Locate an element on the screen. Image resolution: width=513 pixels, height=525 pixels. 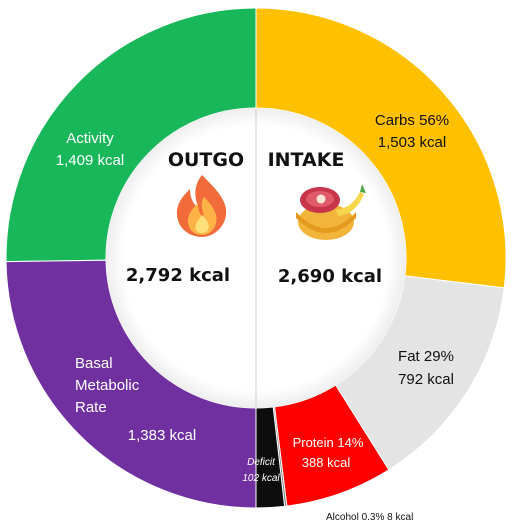
bmr-label-line-2: Metabolic is located at coordinates (107, 385).